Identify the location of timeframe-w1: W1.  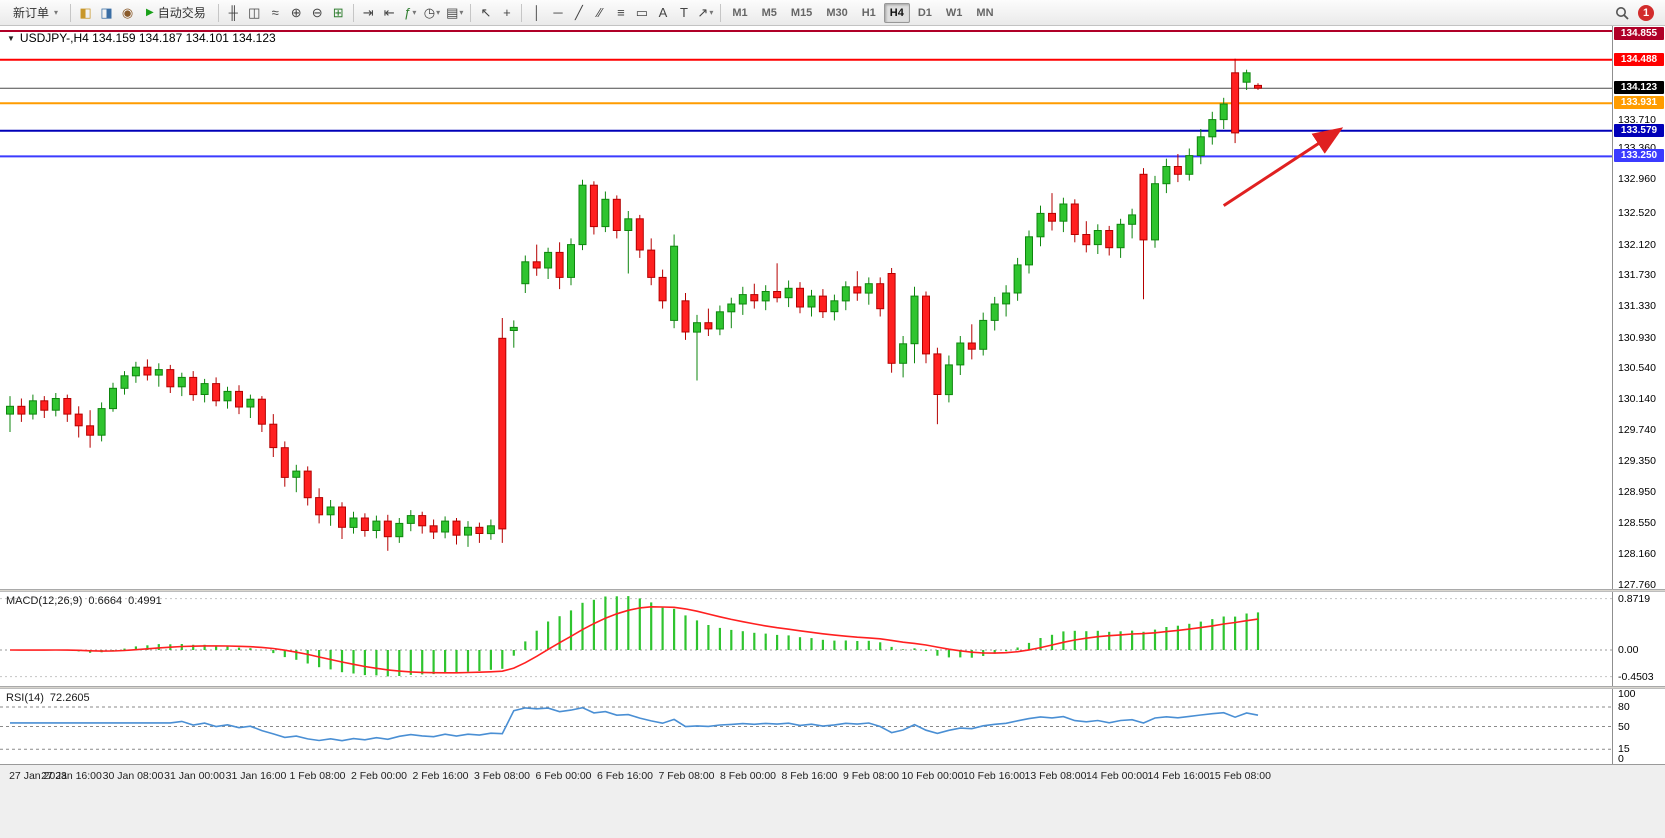
(954, 12).